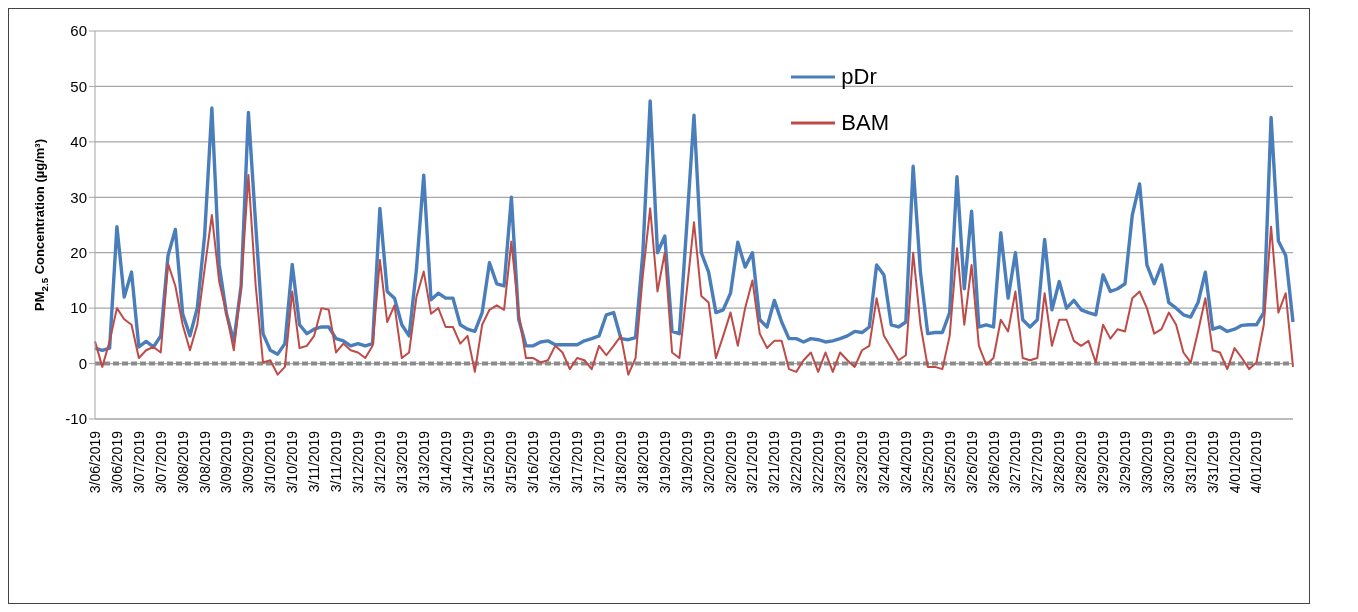  What do you see at coordinates (865, 123) in the screenshot?
I see `legend-label: BAM` at bounding box center [865, 123].